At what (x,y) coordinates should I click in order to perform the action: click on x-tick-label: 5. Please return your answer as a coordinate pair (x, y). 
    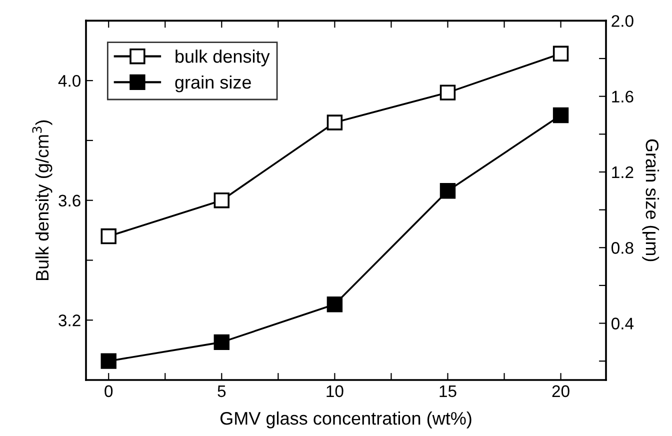
    Looking at the image, I should click on (222, 391).